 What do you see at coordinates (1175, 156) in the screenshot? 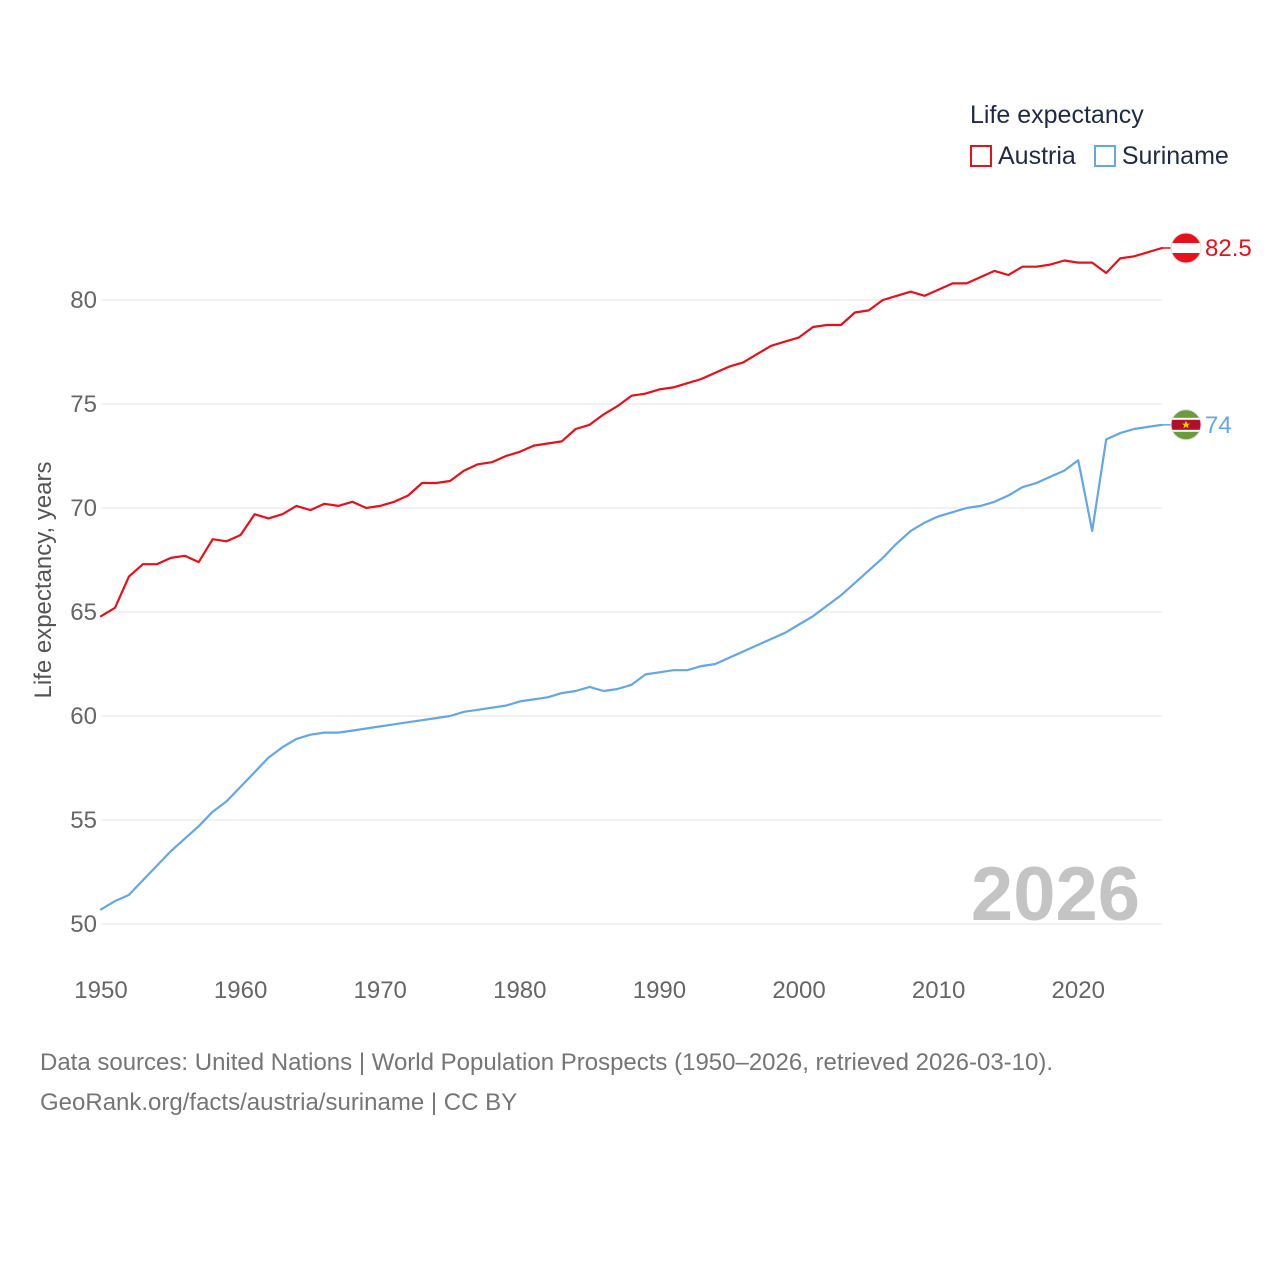
I see `legend-label-suriname: Suriname` at bounding box center [1175, 156].